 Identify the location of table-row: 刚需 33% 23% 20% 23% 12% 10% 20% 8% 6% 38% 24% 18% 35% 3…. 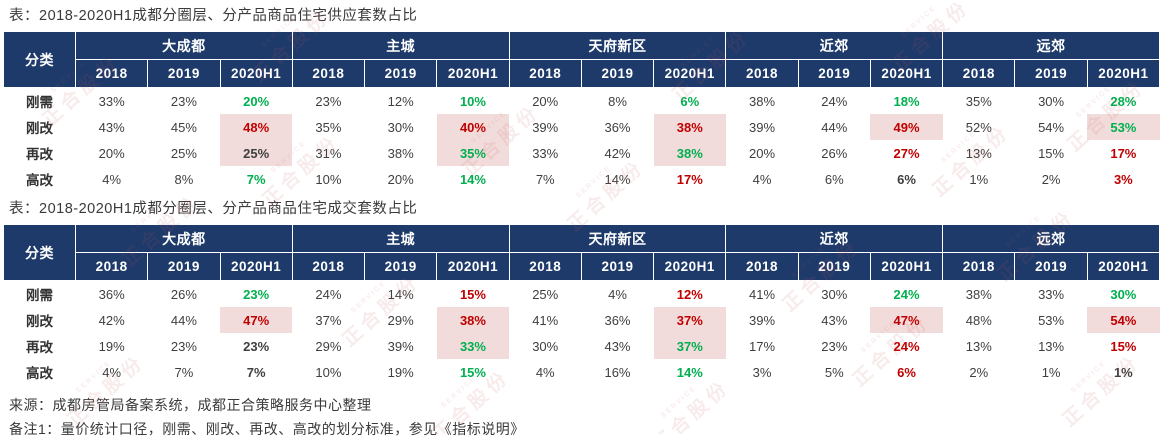
(582, 101).